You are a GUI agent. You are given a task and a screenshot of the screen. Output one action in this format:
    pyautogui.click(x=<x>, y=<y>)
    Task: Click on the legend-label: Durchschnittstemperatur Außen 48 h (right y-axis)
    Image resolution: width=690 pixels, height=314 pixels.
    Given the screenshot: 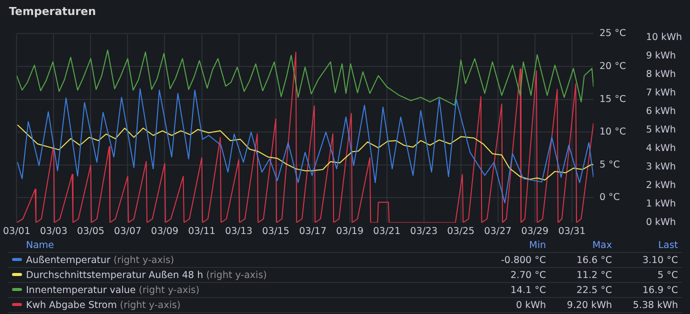 What is the action you would take?
    pyautogui.click(x=146, y=275)
    